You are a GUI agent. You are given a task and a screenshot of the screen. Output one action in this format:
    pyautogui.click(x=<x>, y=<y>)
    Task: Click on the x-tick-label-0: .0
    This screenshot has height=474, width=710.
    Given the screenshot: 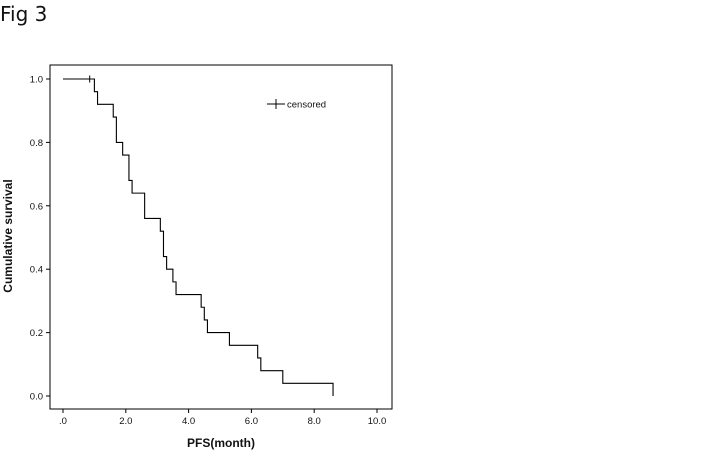 What is the action you would take?
    pyautogui.click(x=63, y=421)
    